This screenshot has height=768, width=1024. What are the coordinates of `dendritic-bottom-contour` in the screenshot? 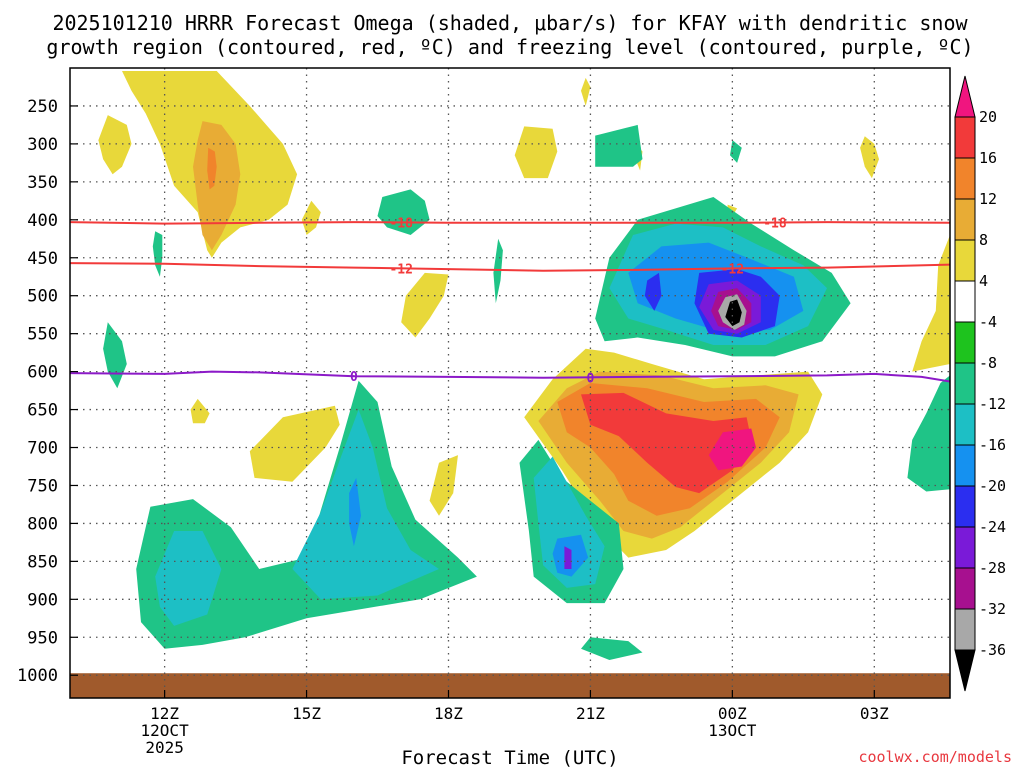 It's located at (510, 267).